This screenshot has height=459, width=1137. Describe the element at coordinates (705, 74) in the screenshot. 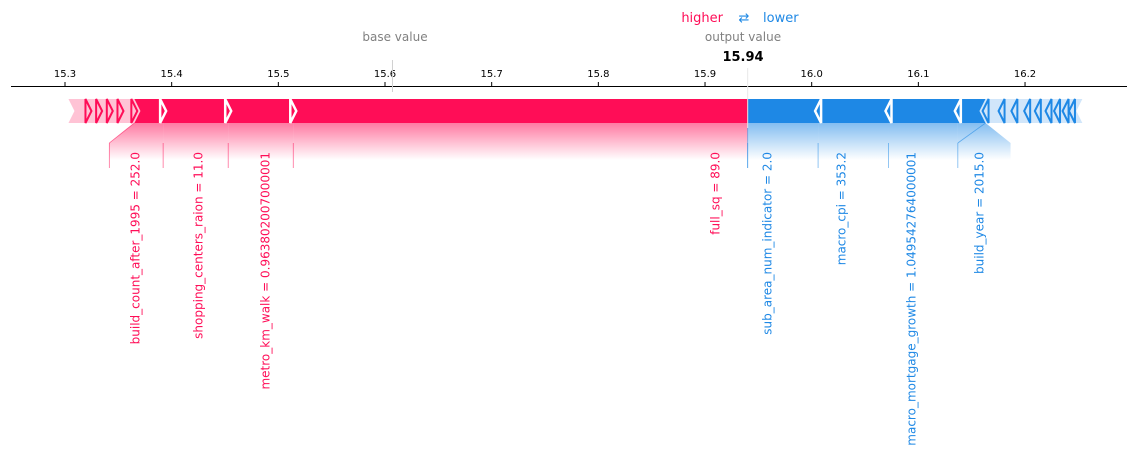

I see `x-tick-label: 15.9` at that location.